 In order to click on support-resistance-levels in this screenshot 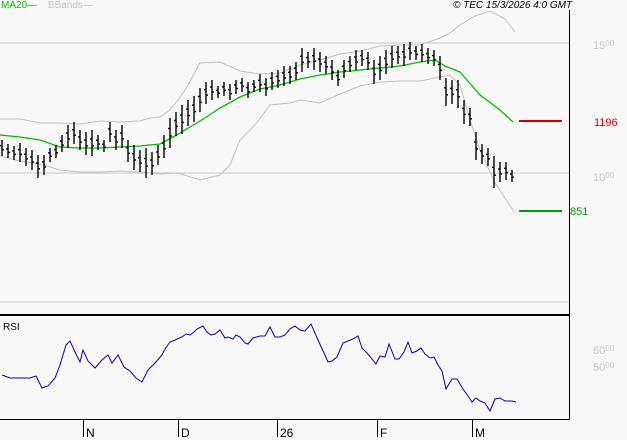, I will do `click(540, 166)`.